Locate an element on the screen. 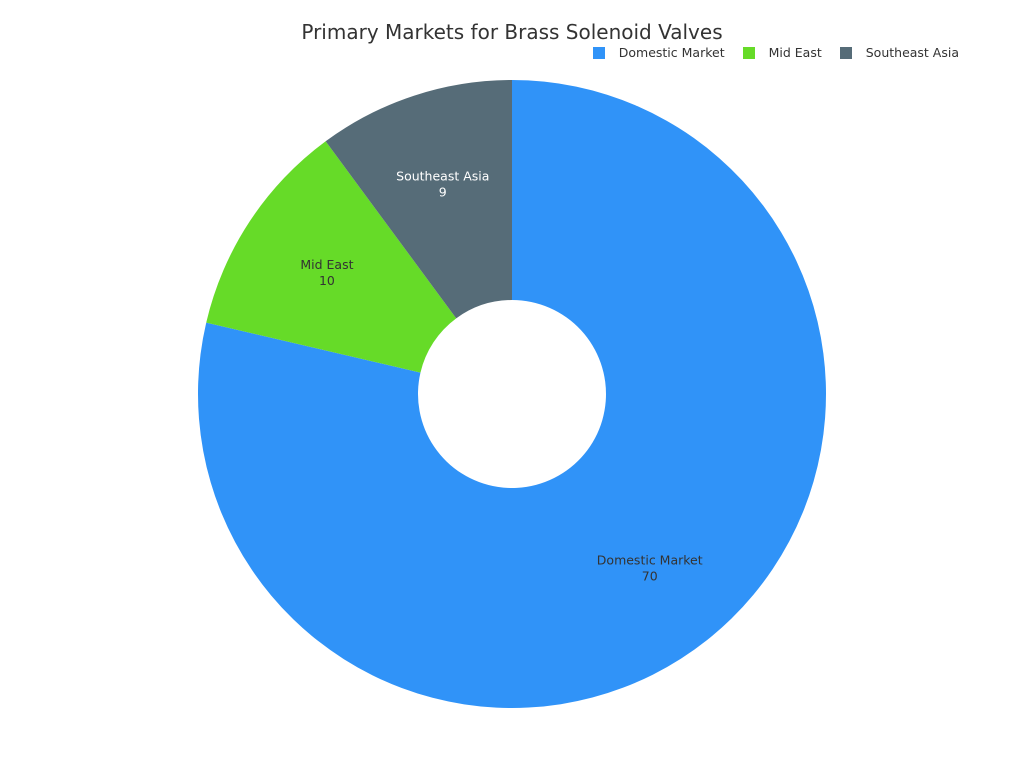  slice-label-domestic-market: Domestic Market 70 is located at coordinates (650, 568).